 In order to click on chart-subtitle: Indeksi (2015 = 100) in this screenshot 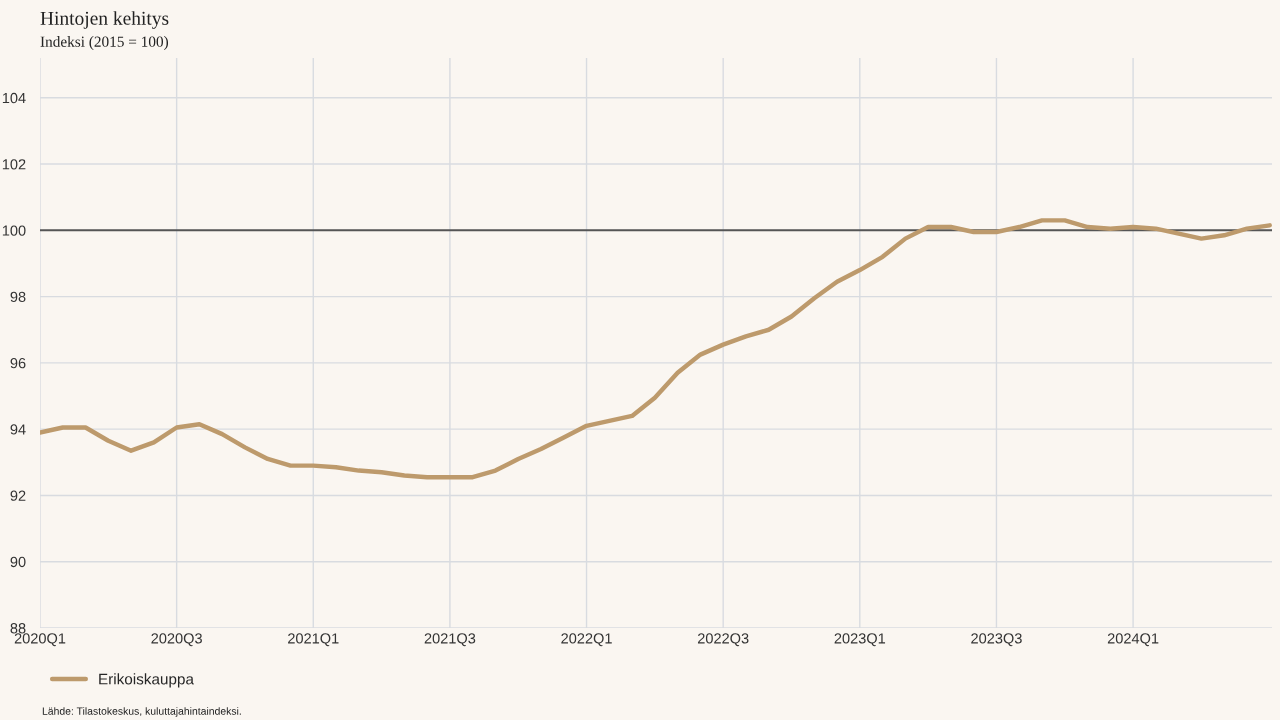, I will do `click(104, 43)`.